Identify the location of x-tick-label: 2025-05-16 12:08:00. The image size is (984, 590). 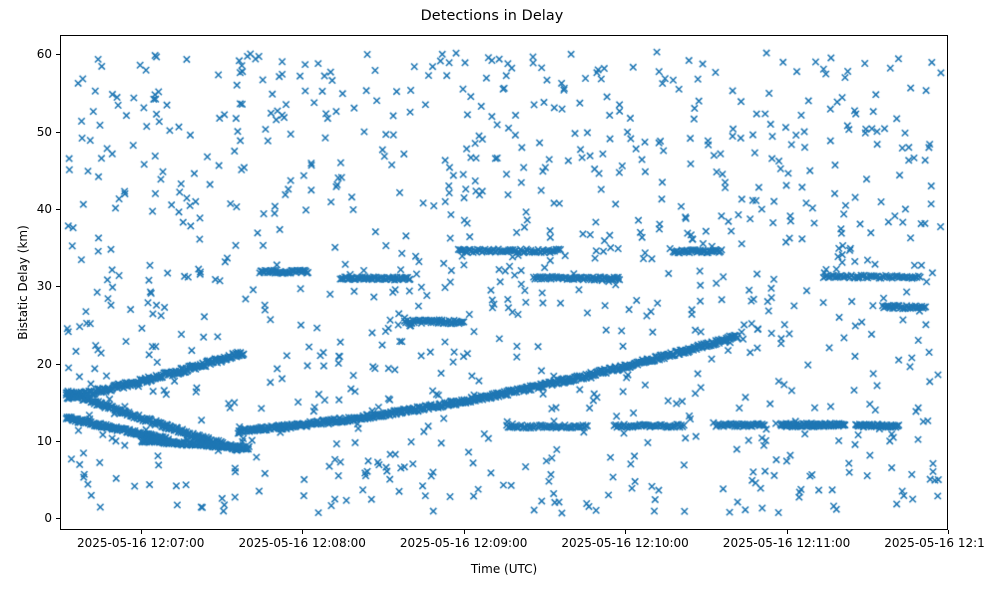
(302, 543).